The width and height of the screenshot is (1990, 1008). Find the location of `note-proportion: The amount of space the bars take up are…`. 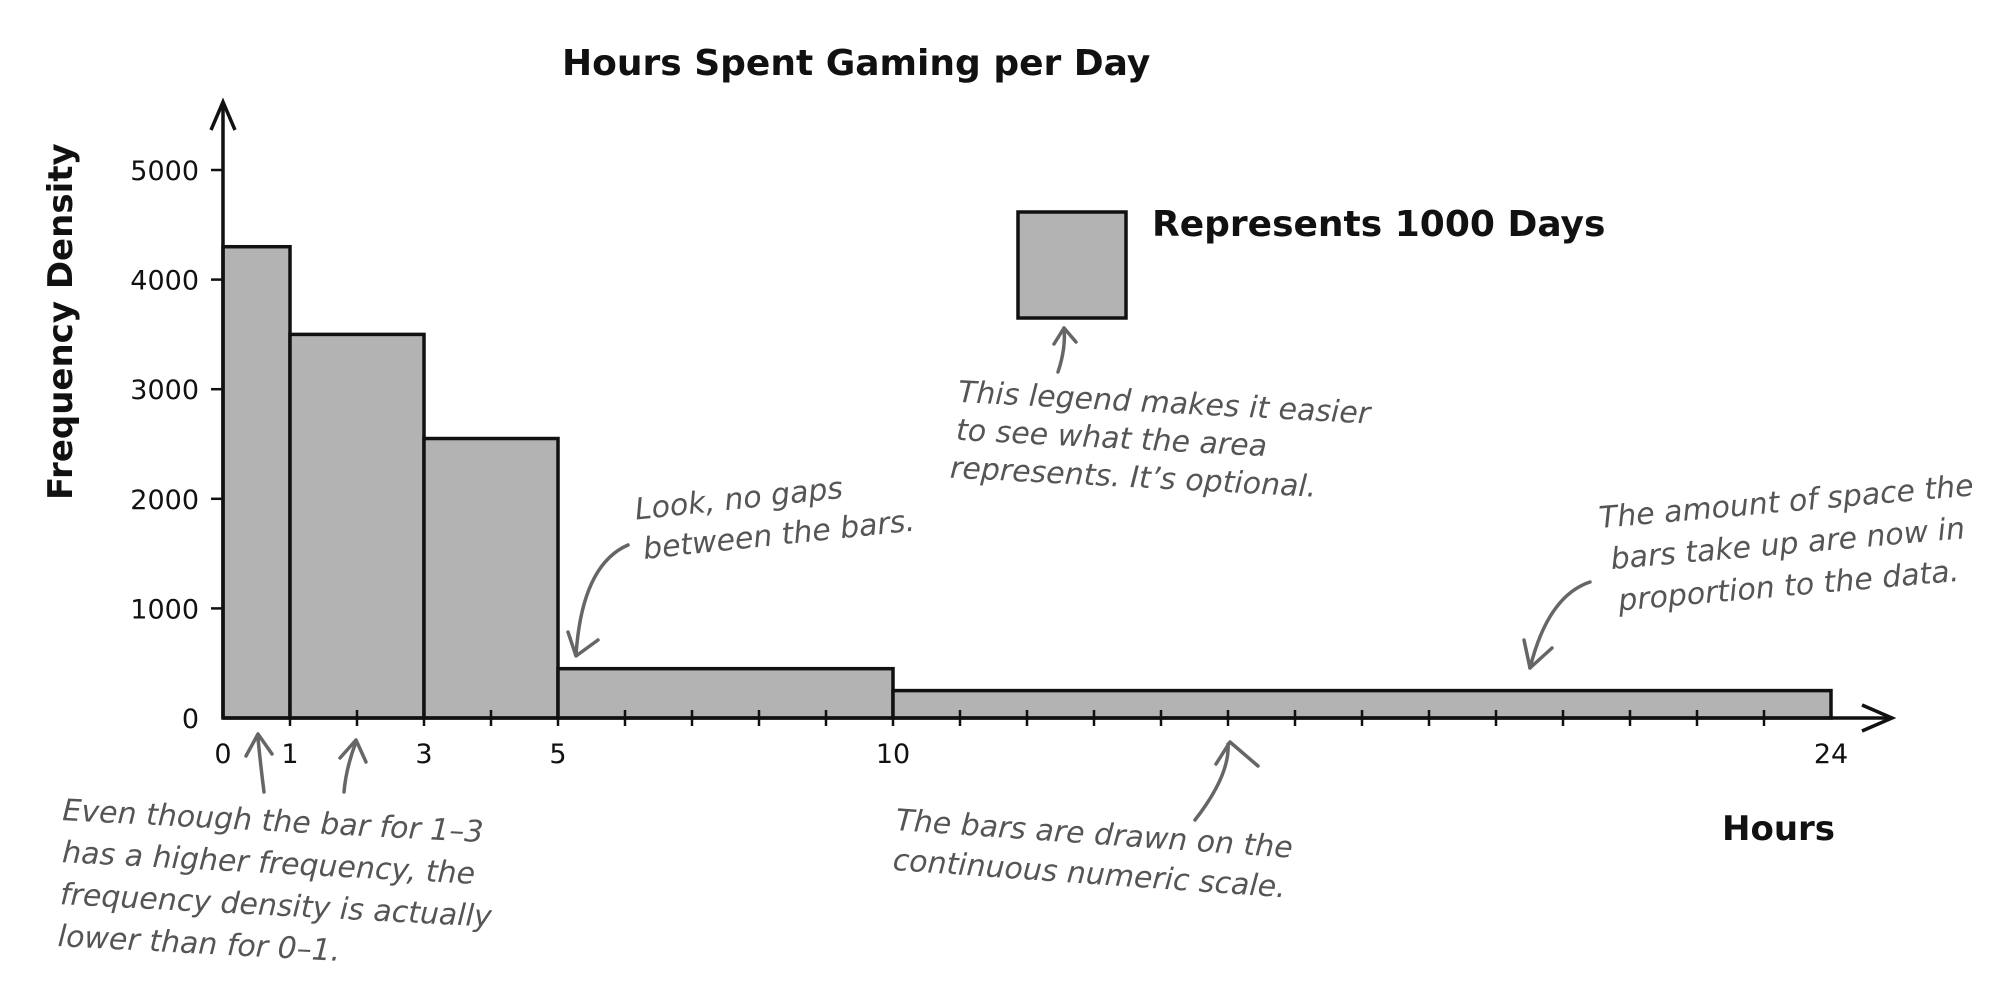

note-proportion: The amount of space the bars take up are… is located at coordinates (1793, 544).